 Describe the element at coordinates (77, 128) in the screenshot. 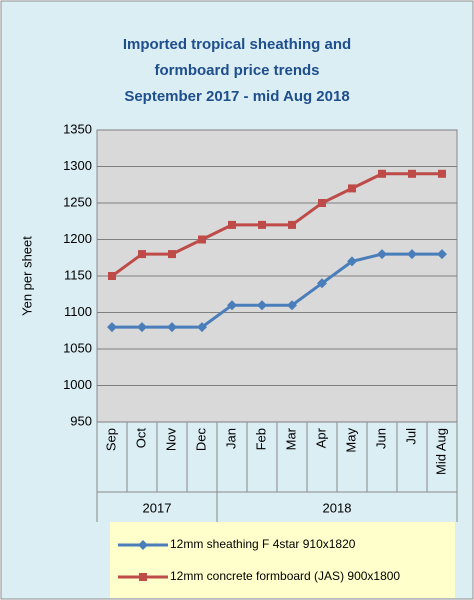

I see `y-tick-label: 1350` at that location.